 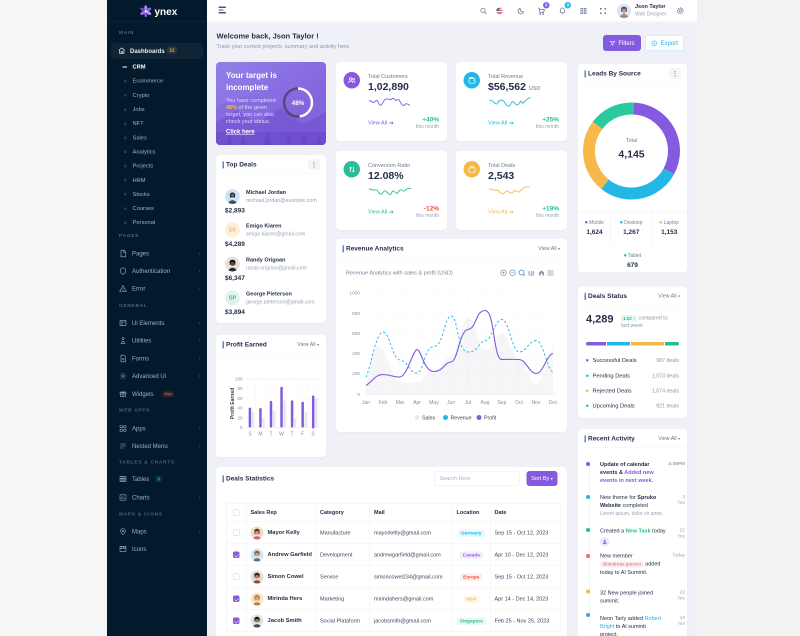 I want to click on svg-text: 1000, so click(x=354, y=294).